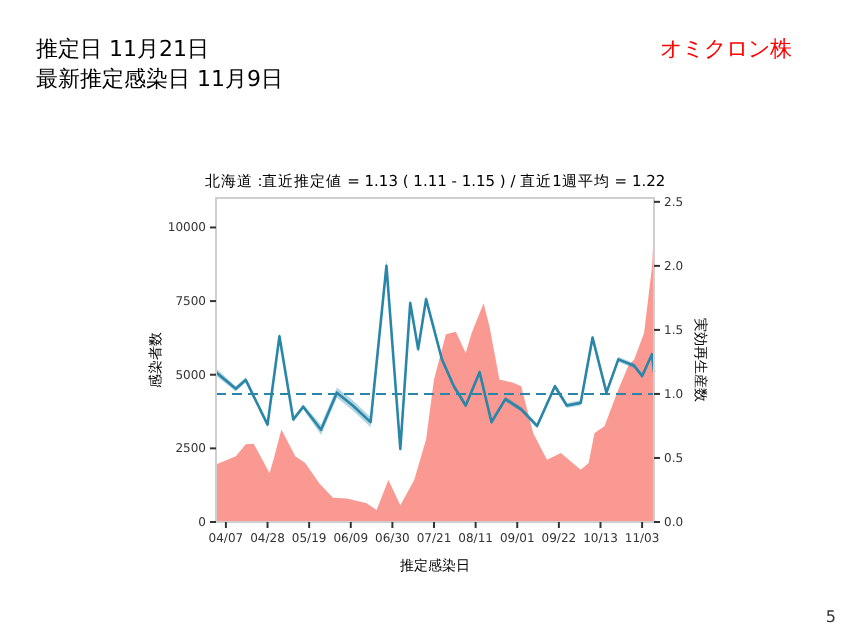 This screenshot has width=854, height=640. What do you see at coordinates (122, 49) in the screenshot?
I see `text: 推定日 11月21日` at bounding box center [122, 49].